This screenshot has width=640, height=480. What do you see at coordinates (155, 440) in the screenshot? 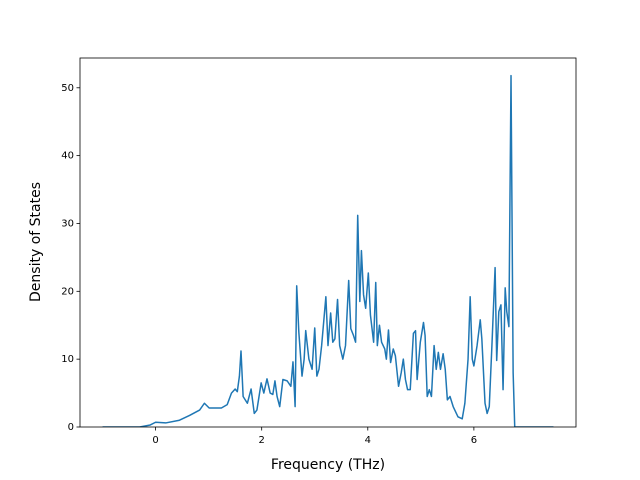
I see `x-tick-label: 0` at bounding box center [155, 440].